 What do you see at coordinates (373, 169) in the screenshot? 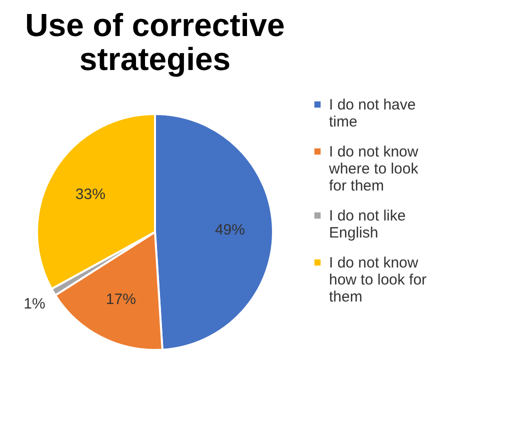
I see `legend-label: I do not know where to look for them` at bounding box center [373, 169].